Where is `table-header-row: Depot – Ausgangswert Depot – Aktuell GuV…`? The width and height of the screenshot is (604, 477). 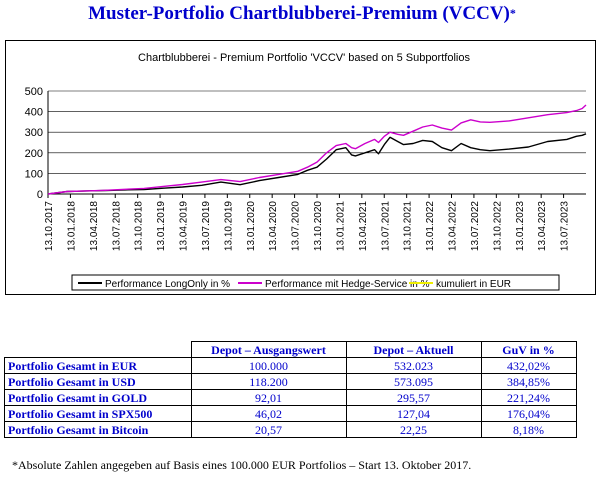 table-header-row: Depot – Ausgangswert Depot – Aktuell GuV… is located at coordinates (290, 349).